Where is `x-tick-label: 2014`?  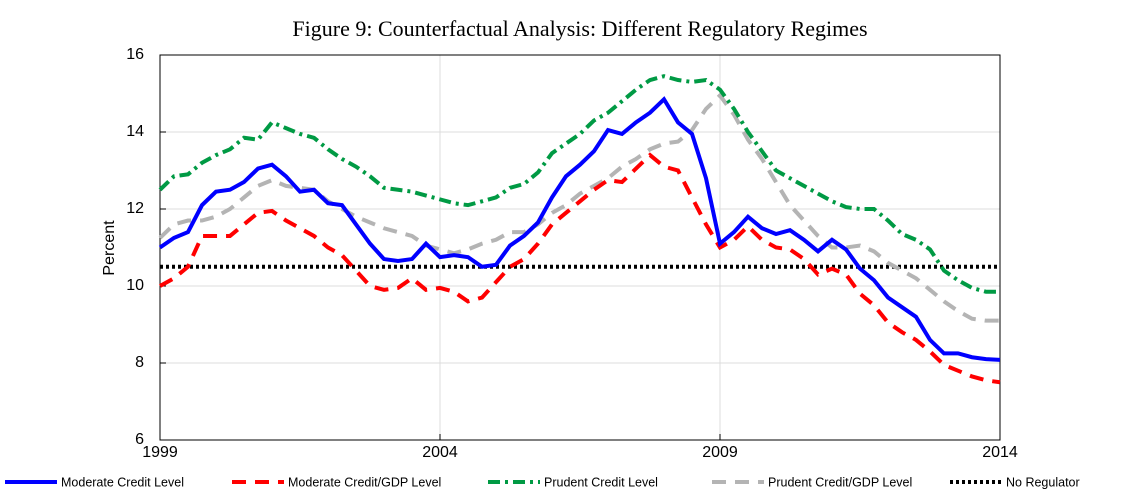
x-tick-label: 2014 is located at coordinates (1000, 452).